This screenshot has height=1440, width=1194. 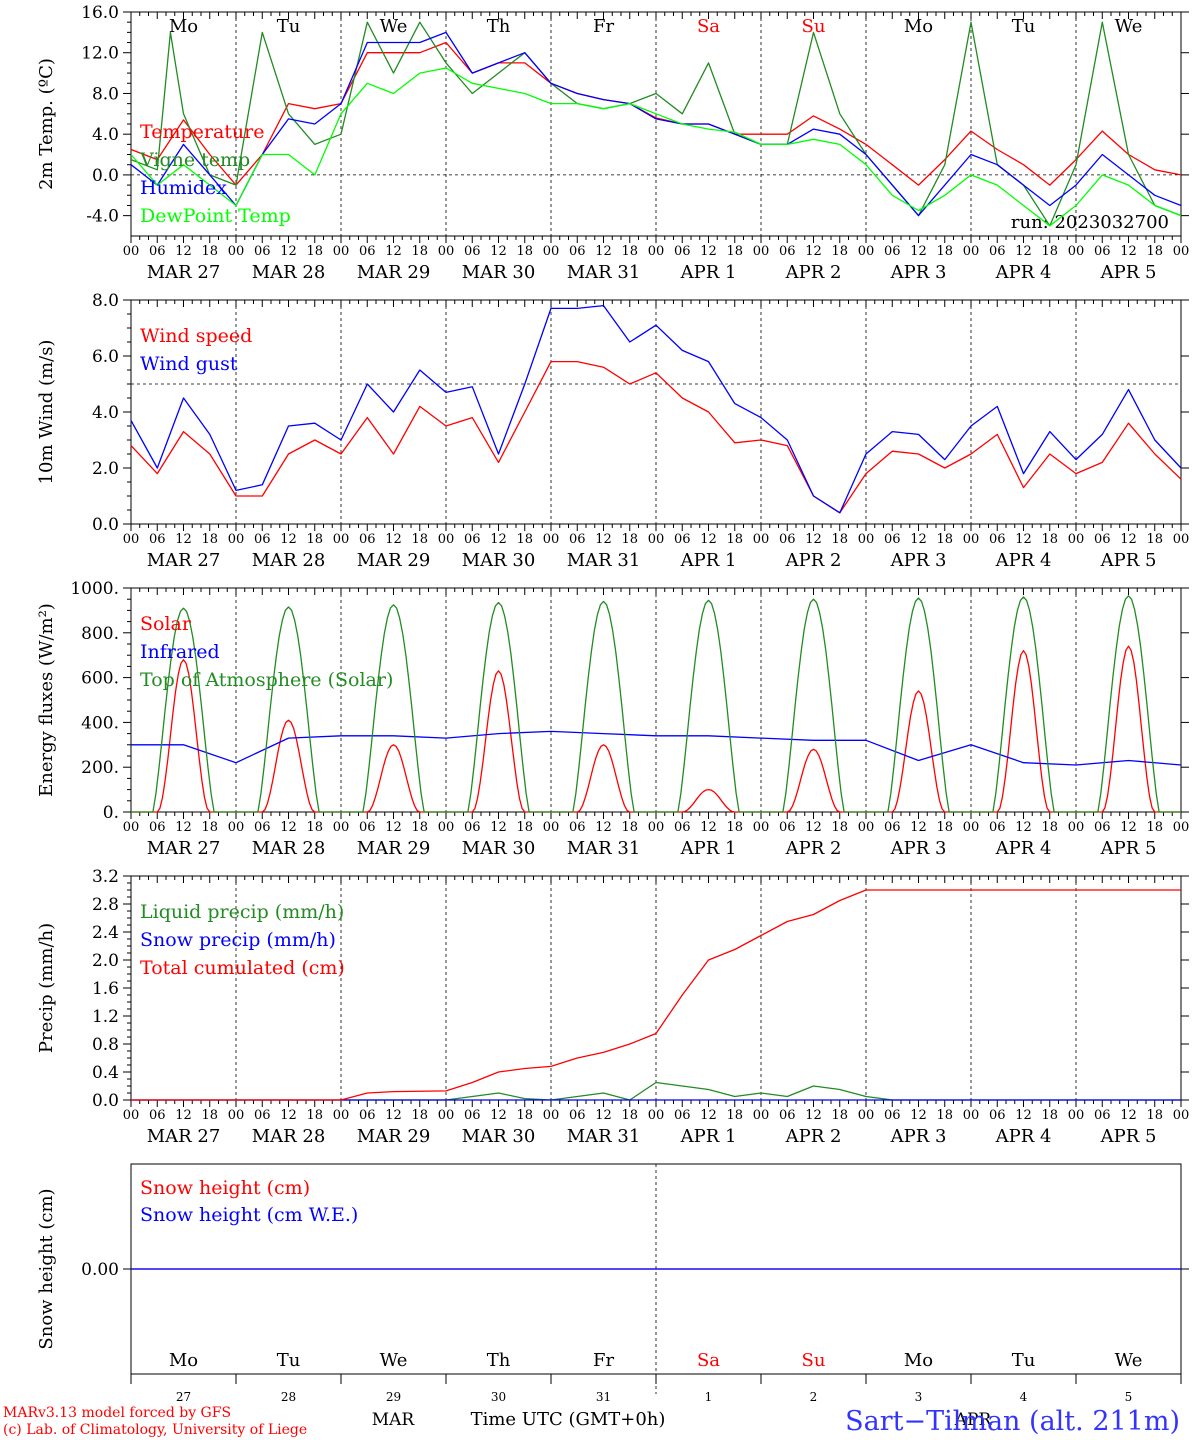 I want to click on y-tick-label: 600., so click(x=100, y=679).